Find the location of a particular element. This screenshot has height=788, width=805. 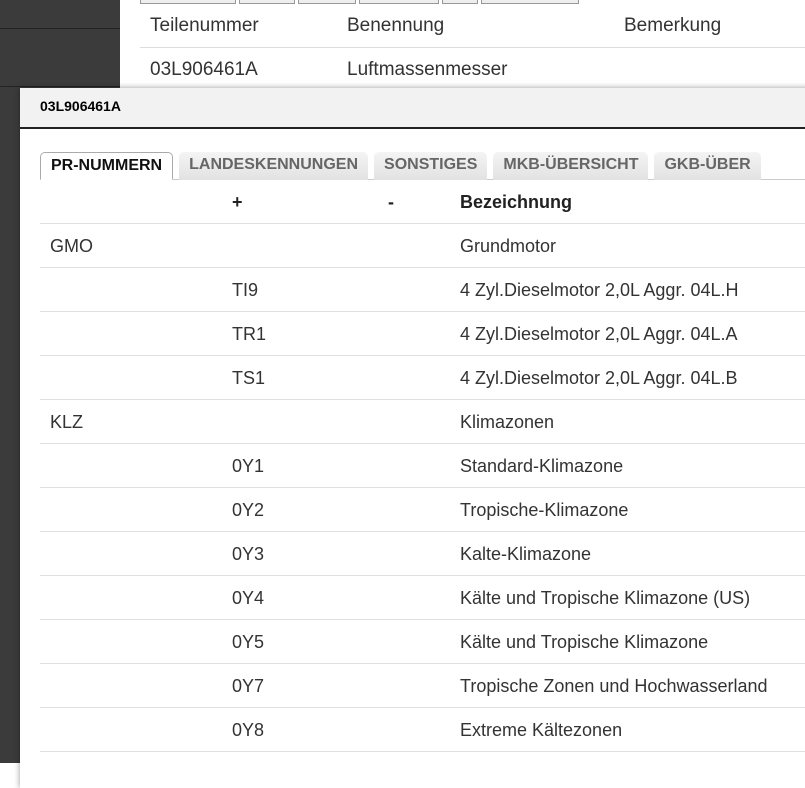

col-teilenummer: Teilenummer is located at coordinates (204, 25).